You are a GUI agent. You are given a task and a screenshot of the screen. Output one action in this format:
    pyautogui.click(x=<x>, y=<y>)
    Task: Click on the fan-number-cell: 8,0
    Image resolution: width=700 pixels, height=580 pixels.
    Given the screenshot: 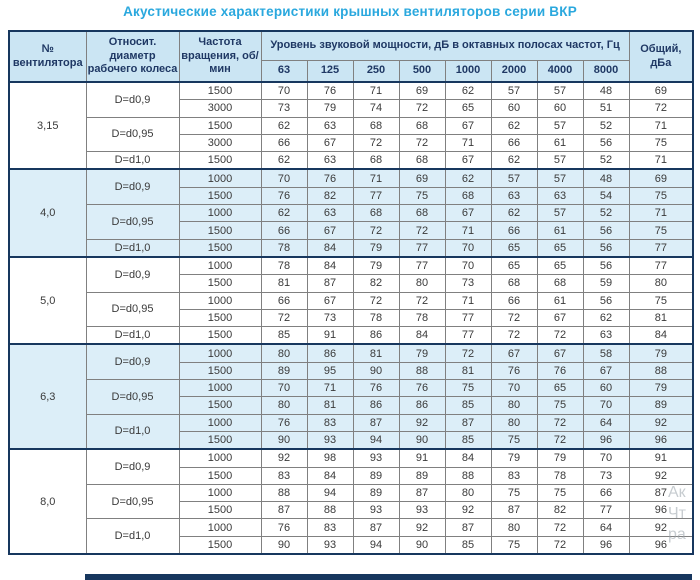 What is the action you would take?
    pyautogui.click(x=47, y=501)
    